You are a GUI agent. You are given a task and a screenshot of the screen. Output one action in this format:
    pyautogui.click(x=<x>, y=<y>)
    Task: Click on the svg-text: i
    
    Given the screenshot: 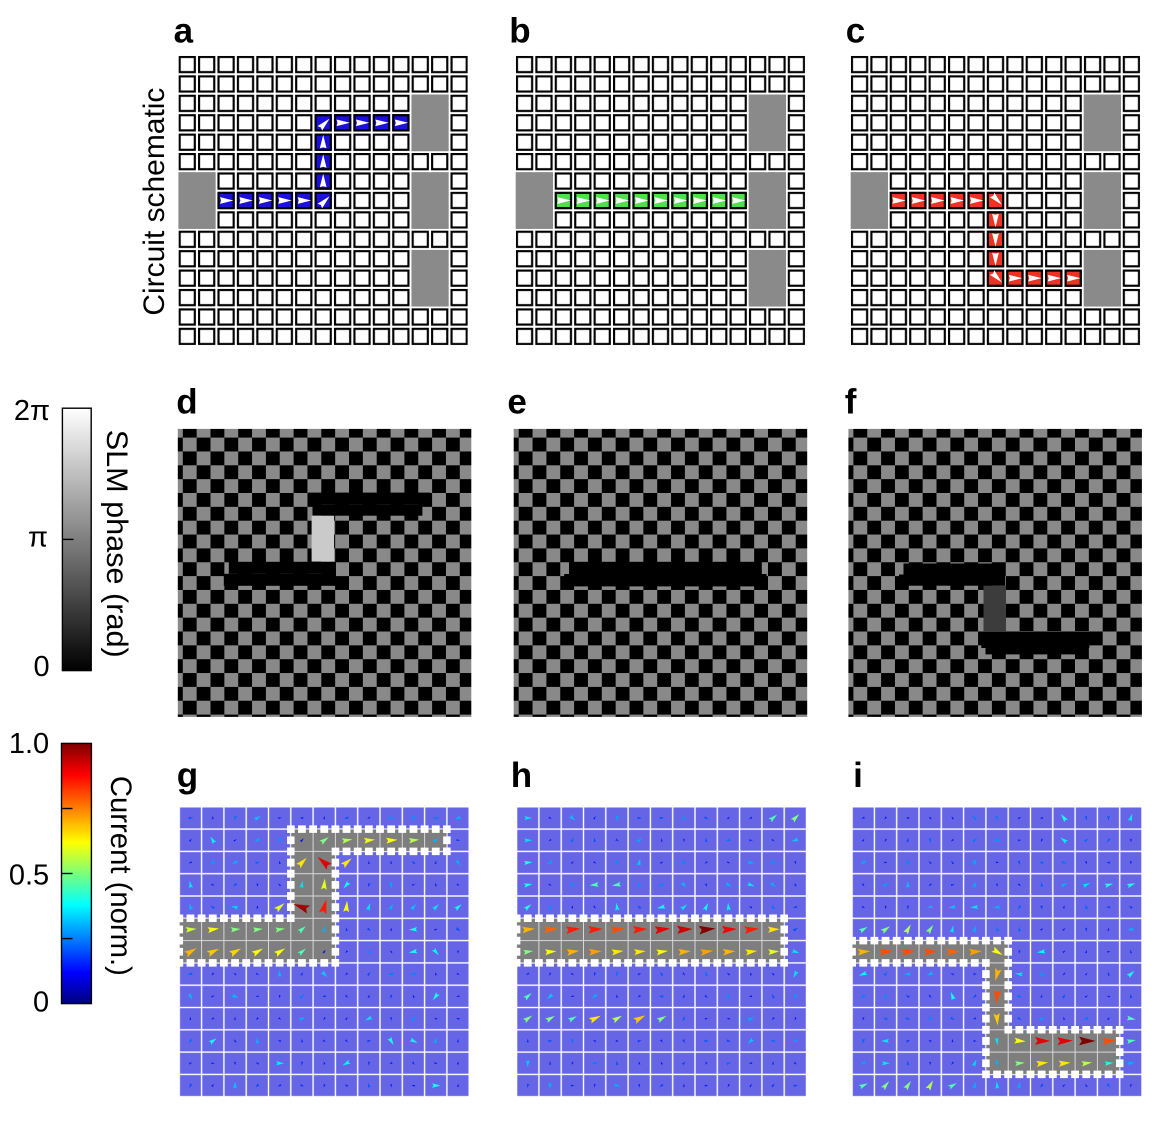 What is the action you would take?
    pyautogui.click(x=858, y=775)
    